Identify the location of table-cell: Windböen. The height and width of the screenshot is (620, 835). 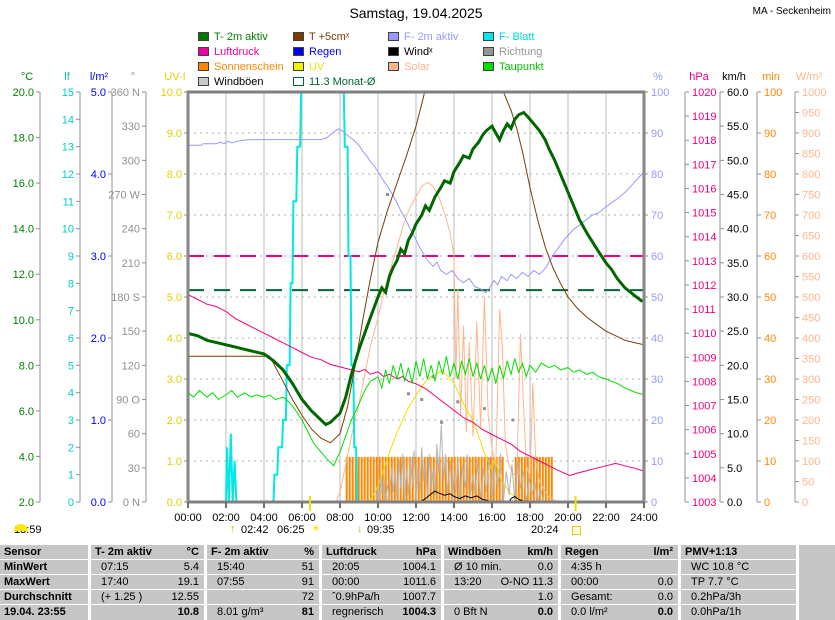
(475, 552).